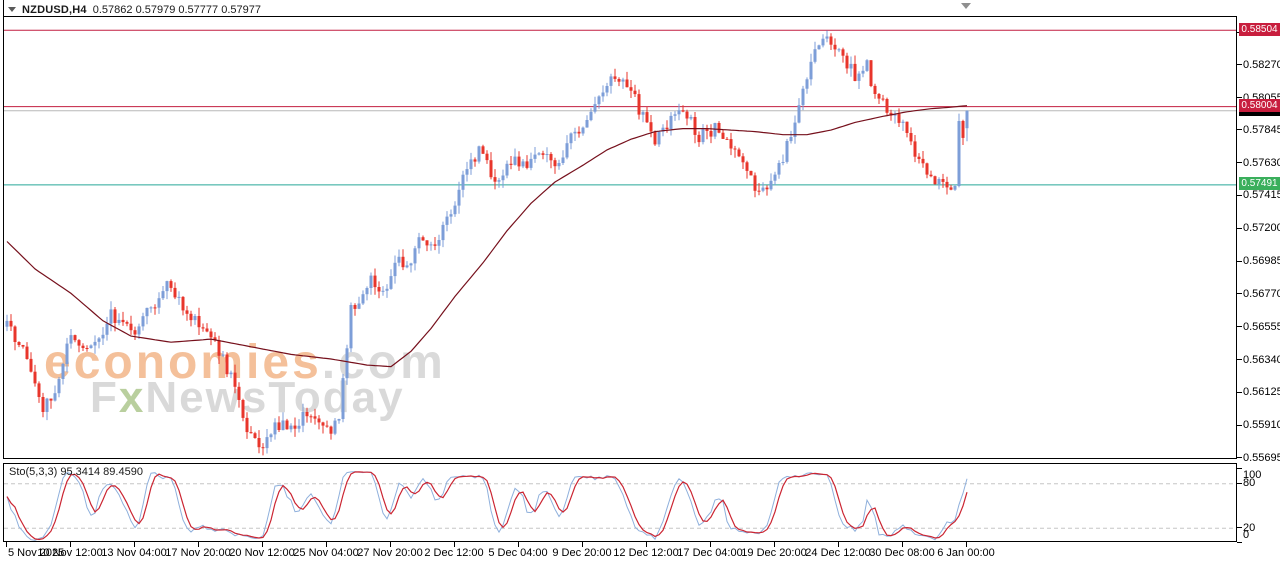 Image resolution: width=1280 pixels, height=567 pixels. Describe the element at coordinates (1259, 29) in the screenshot. I see `resistance-upper-flag: 0.58504` at that location.